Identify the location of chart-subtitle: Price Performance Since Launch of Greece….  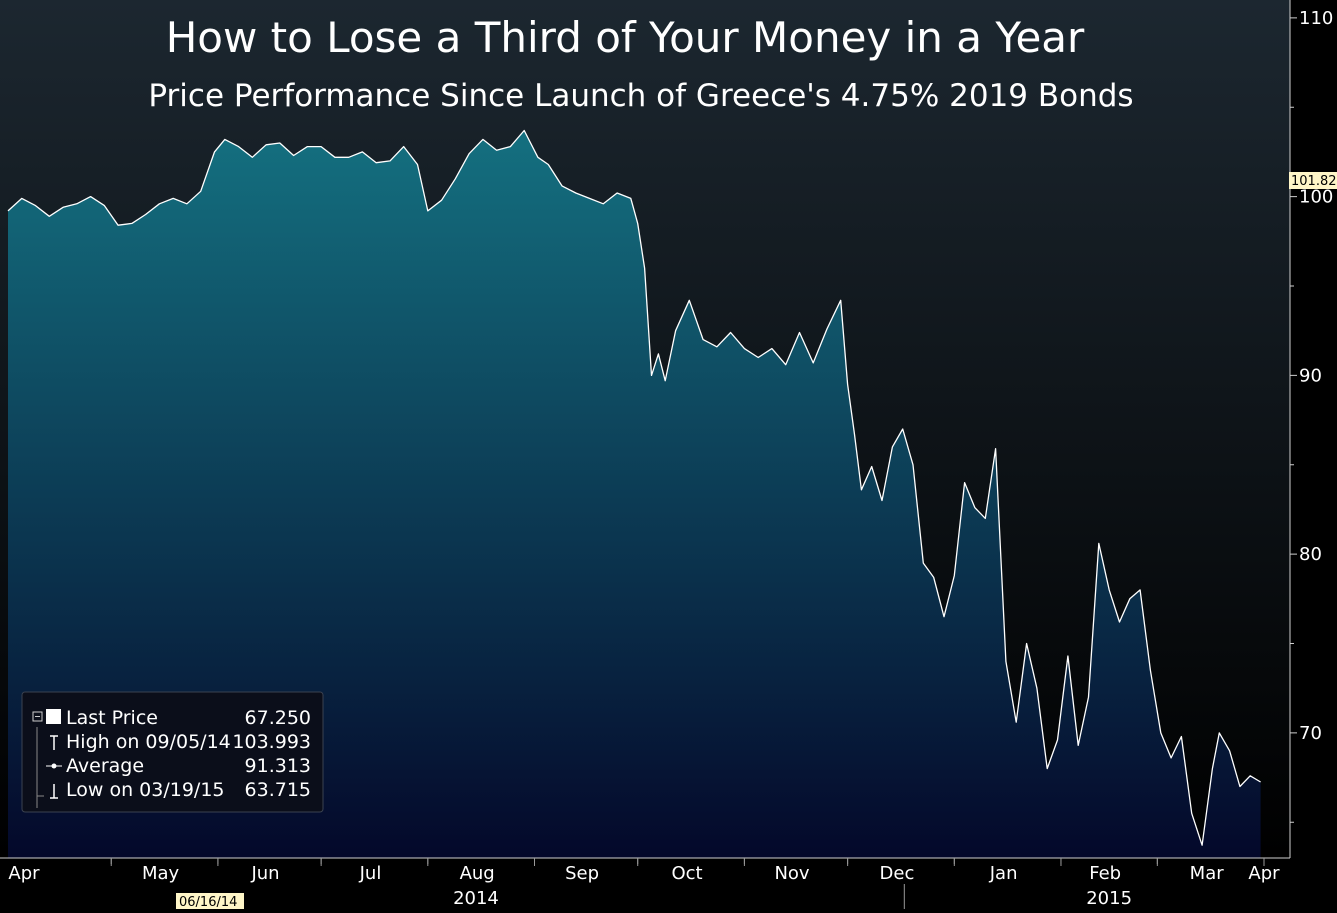
(640, 96).